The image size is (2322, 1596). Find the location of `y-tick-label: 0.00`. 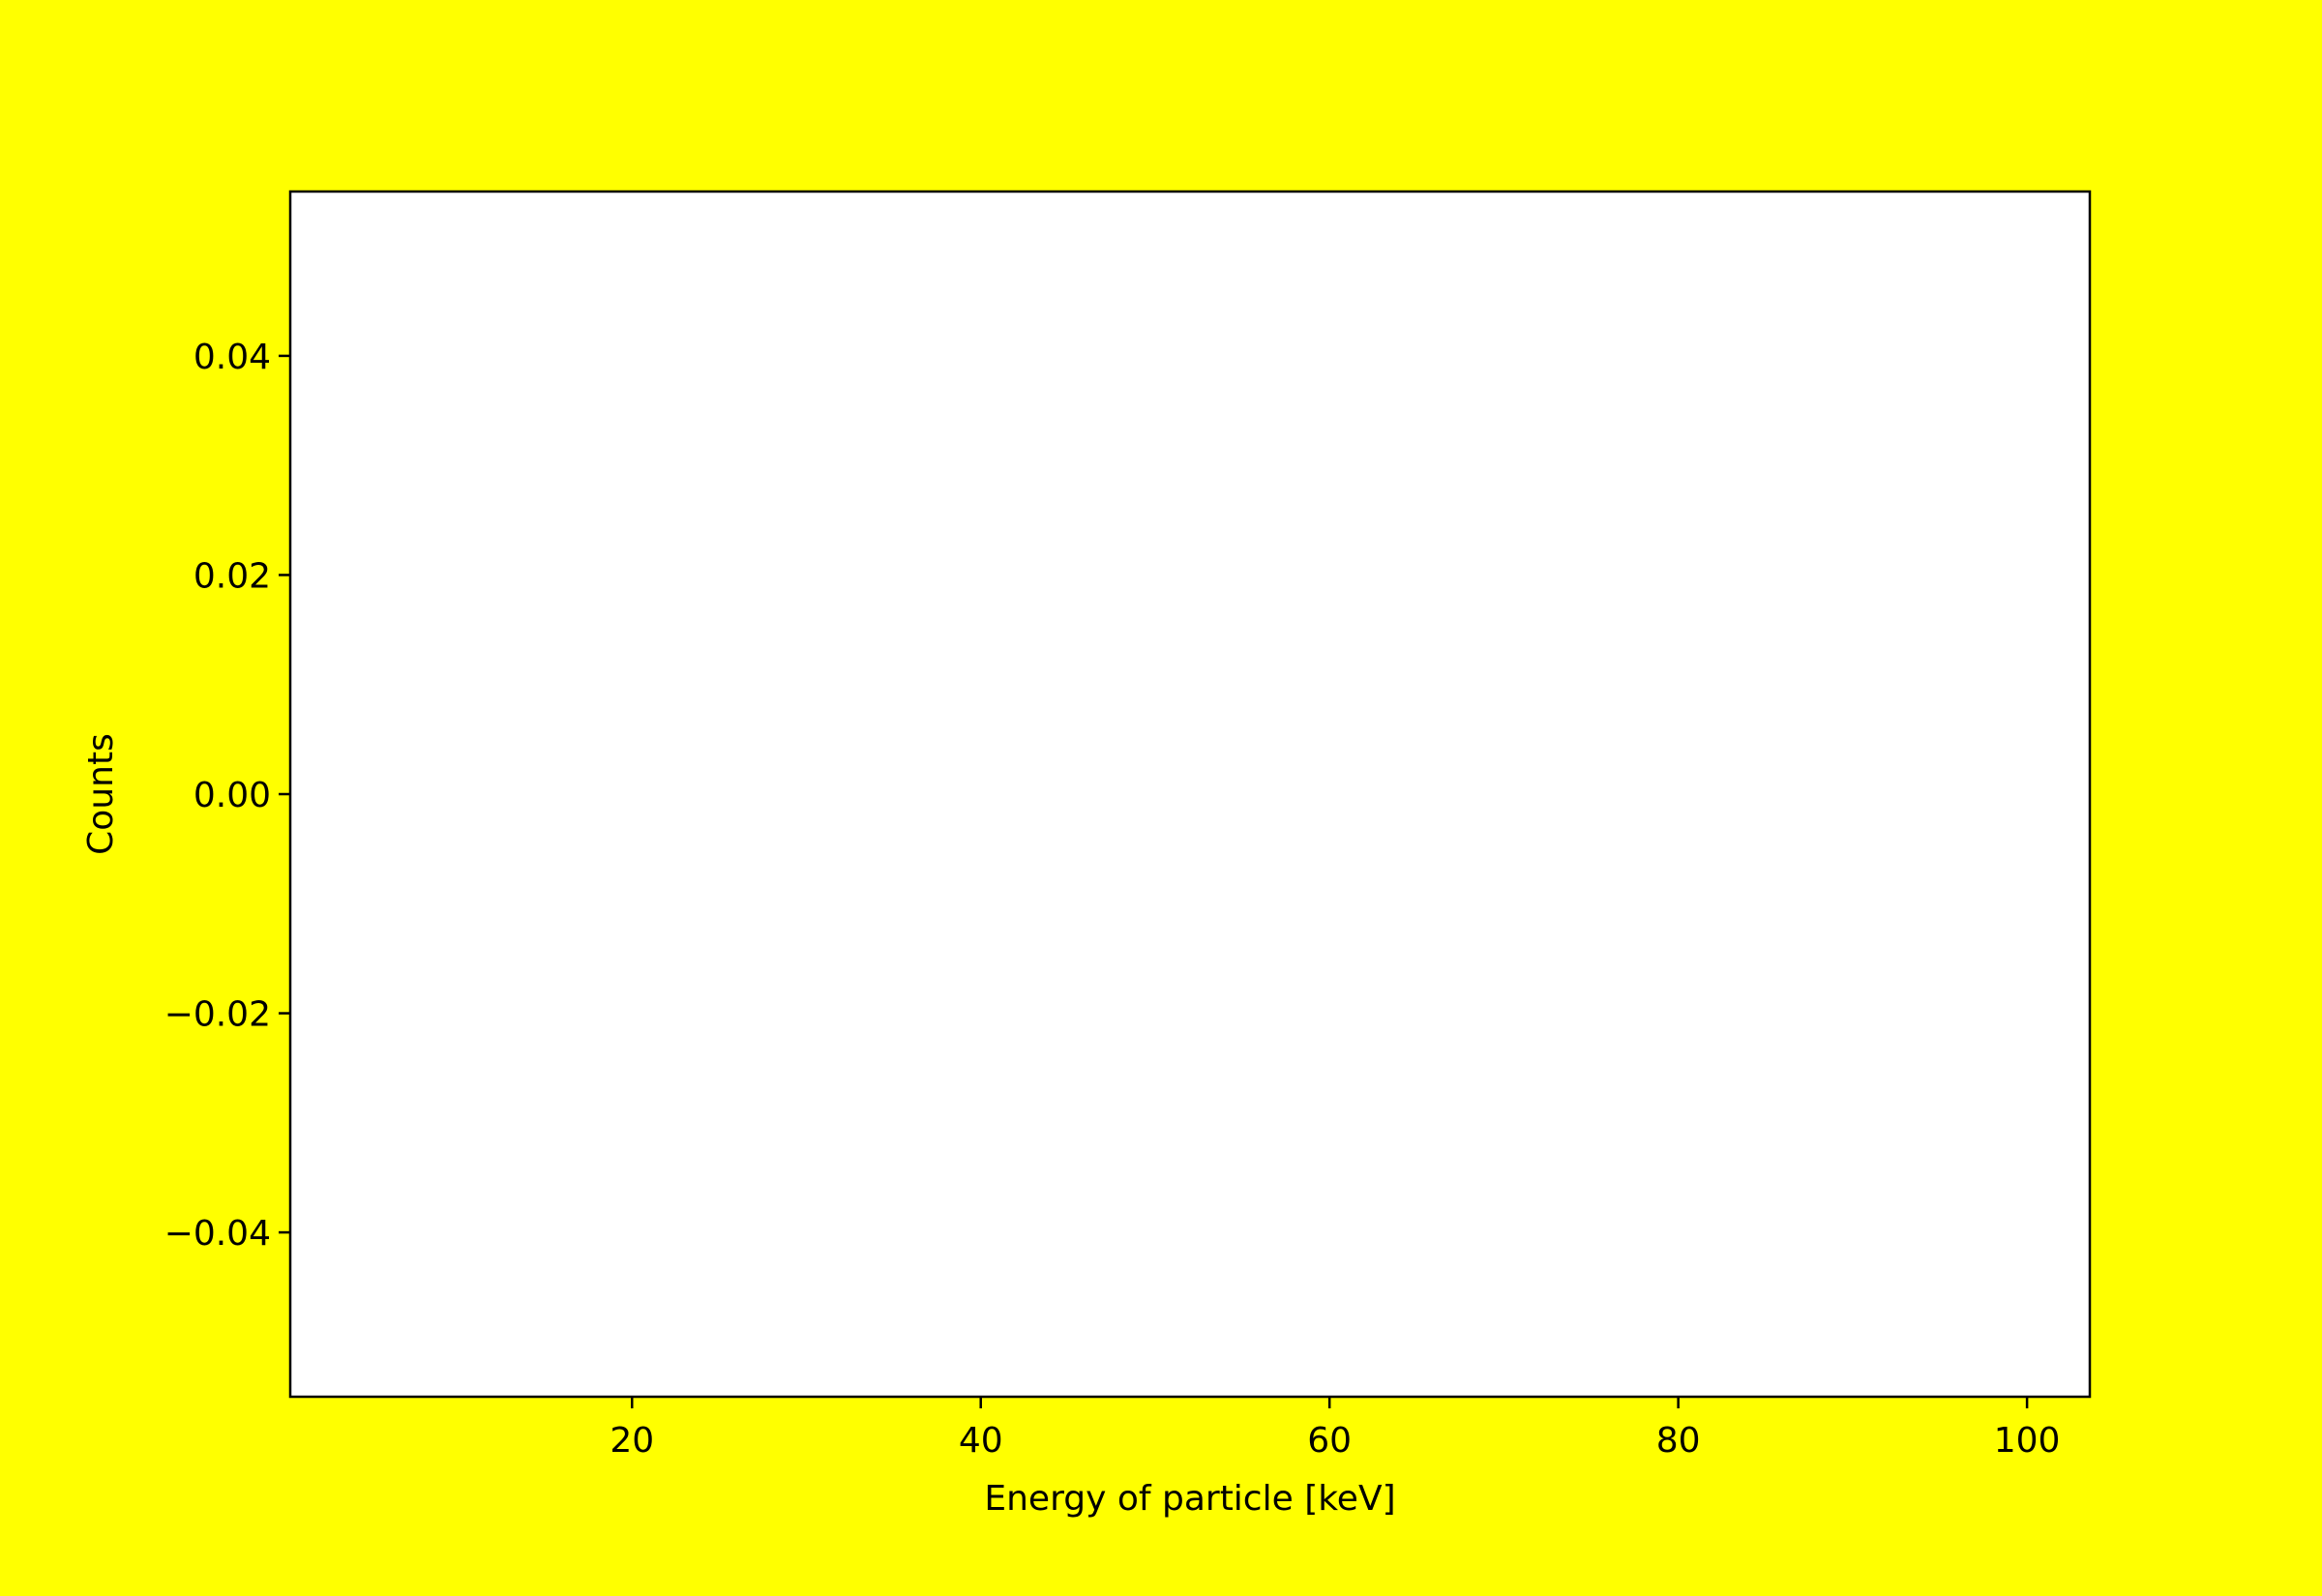

y-tick-label: 0.00 is located at coordinates (232, 795).